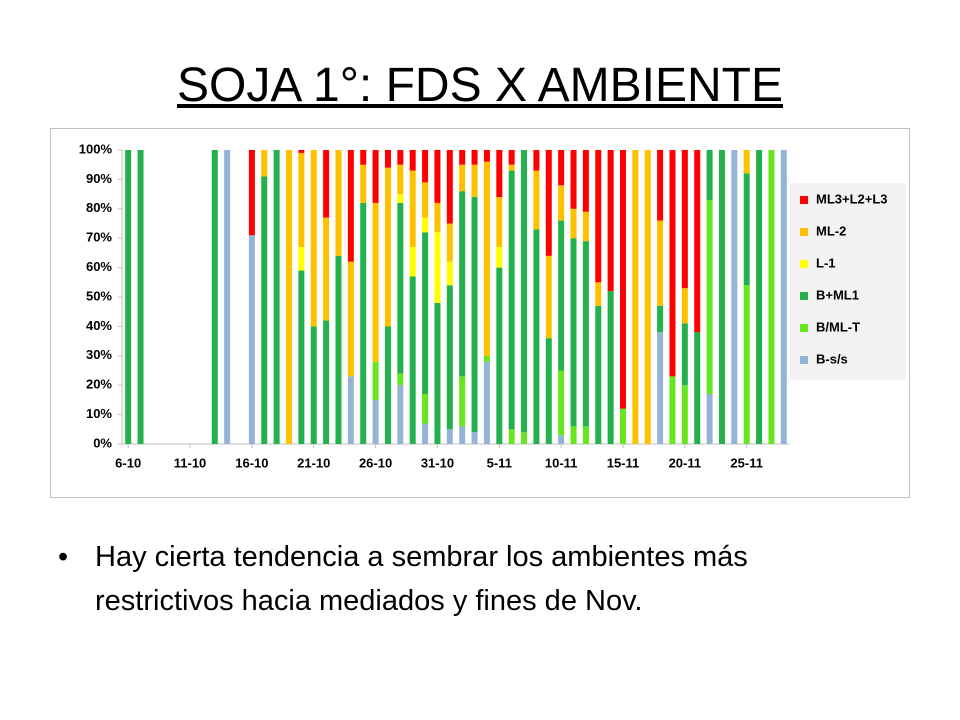 The image size is (960, 720). What do you see at coordinates (99, 178) in the screenshot?
I see `y-tick-label: 90%` at bounding box center [99, 178].